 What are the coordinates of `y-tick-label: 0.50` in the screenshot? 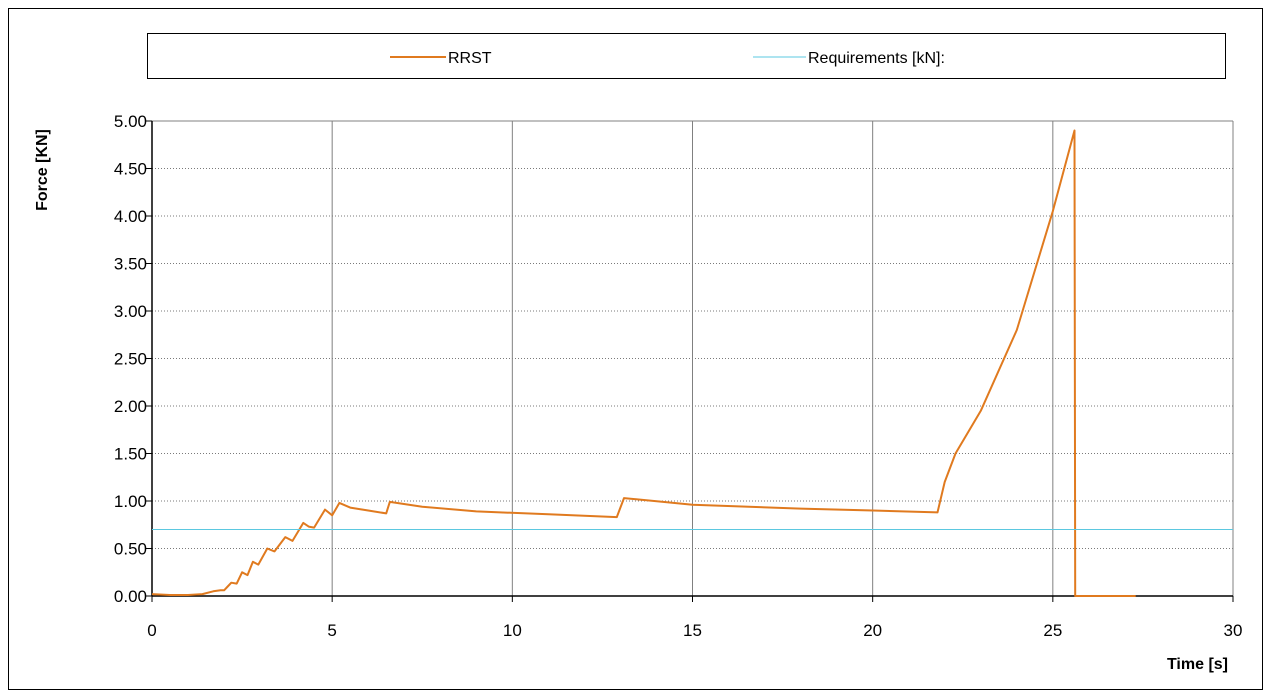 It's located at (130, 549).